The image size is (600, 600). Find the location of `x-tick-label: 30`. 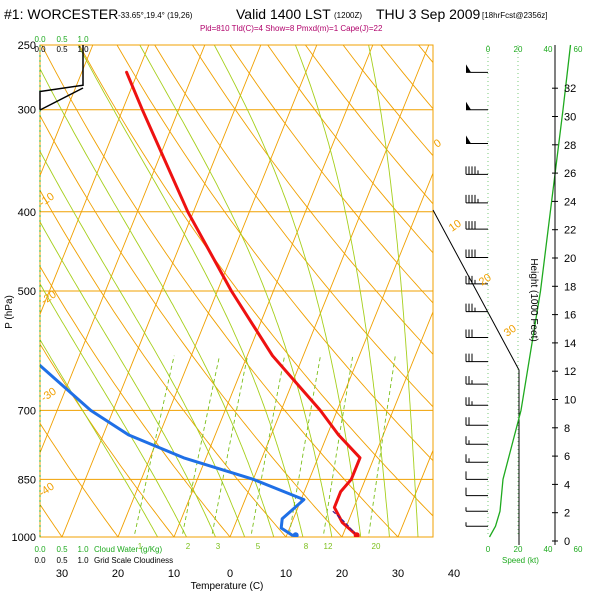

x-tick-label: 30 is located at coordinates (398, 574).